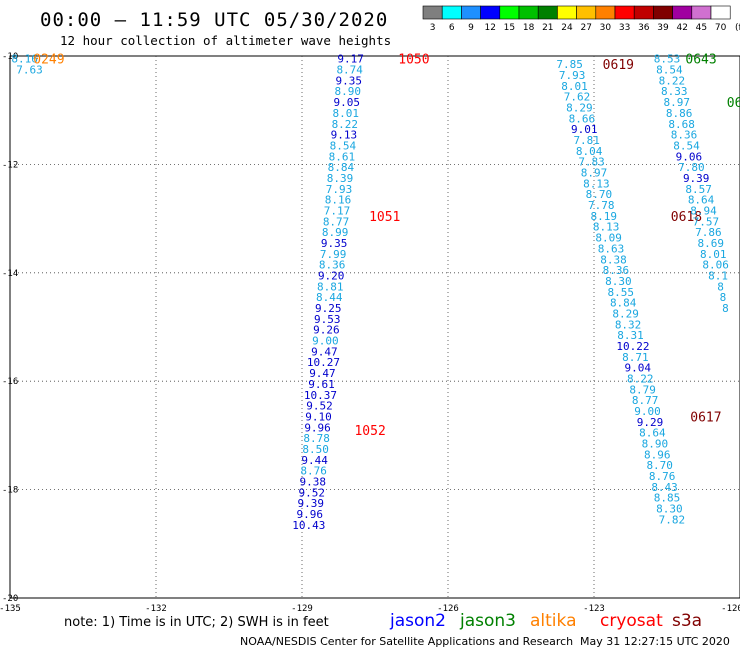  I want to click on wave-height-point: 7.80, so click(691, 167).